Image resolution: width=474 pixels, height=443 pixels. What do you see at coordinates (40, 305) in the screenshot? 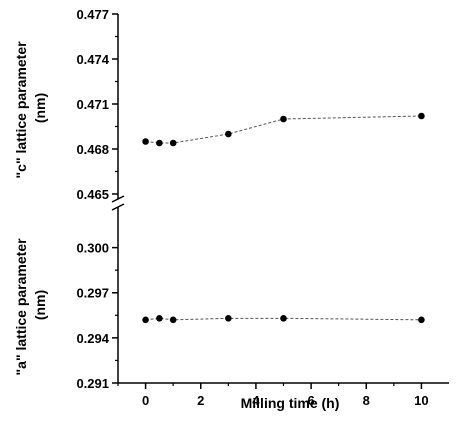
I see `bottom-y-axis-label-line2: (nm)` at bounding box center [40, 305].